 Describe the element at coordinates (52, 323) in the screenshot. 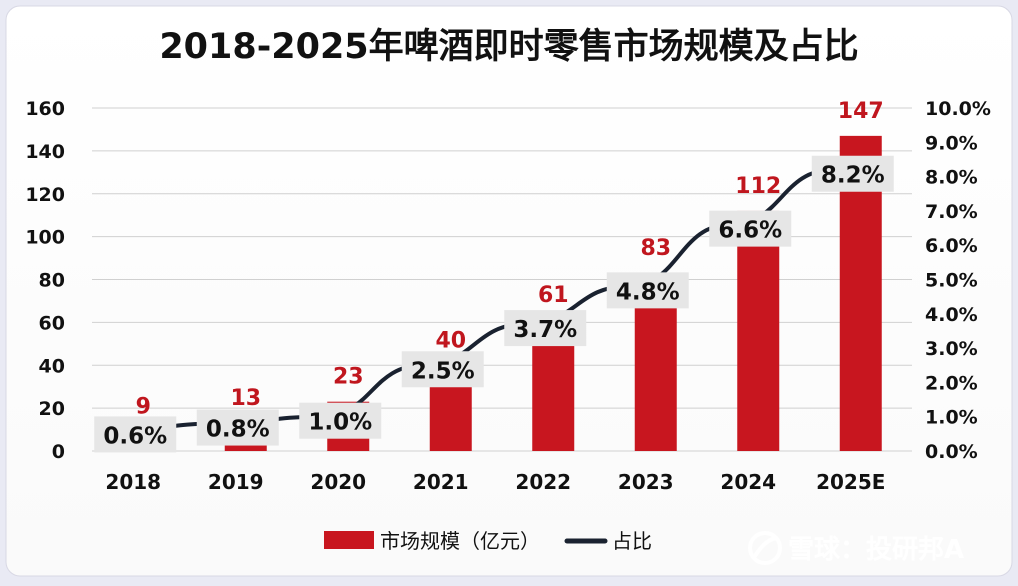

I see `left-tick-label: 60` at that location.